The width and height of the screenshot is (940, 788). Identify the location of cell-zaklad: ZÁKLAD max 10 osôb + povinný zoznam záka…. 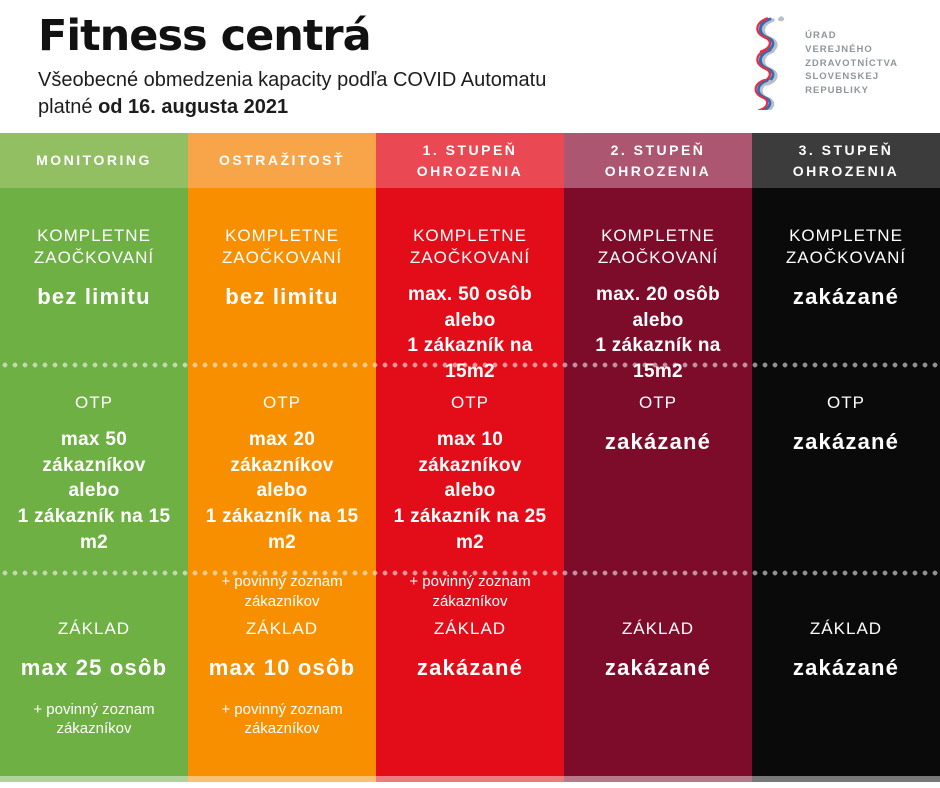
(282, 677).